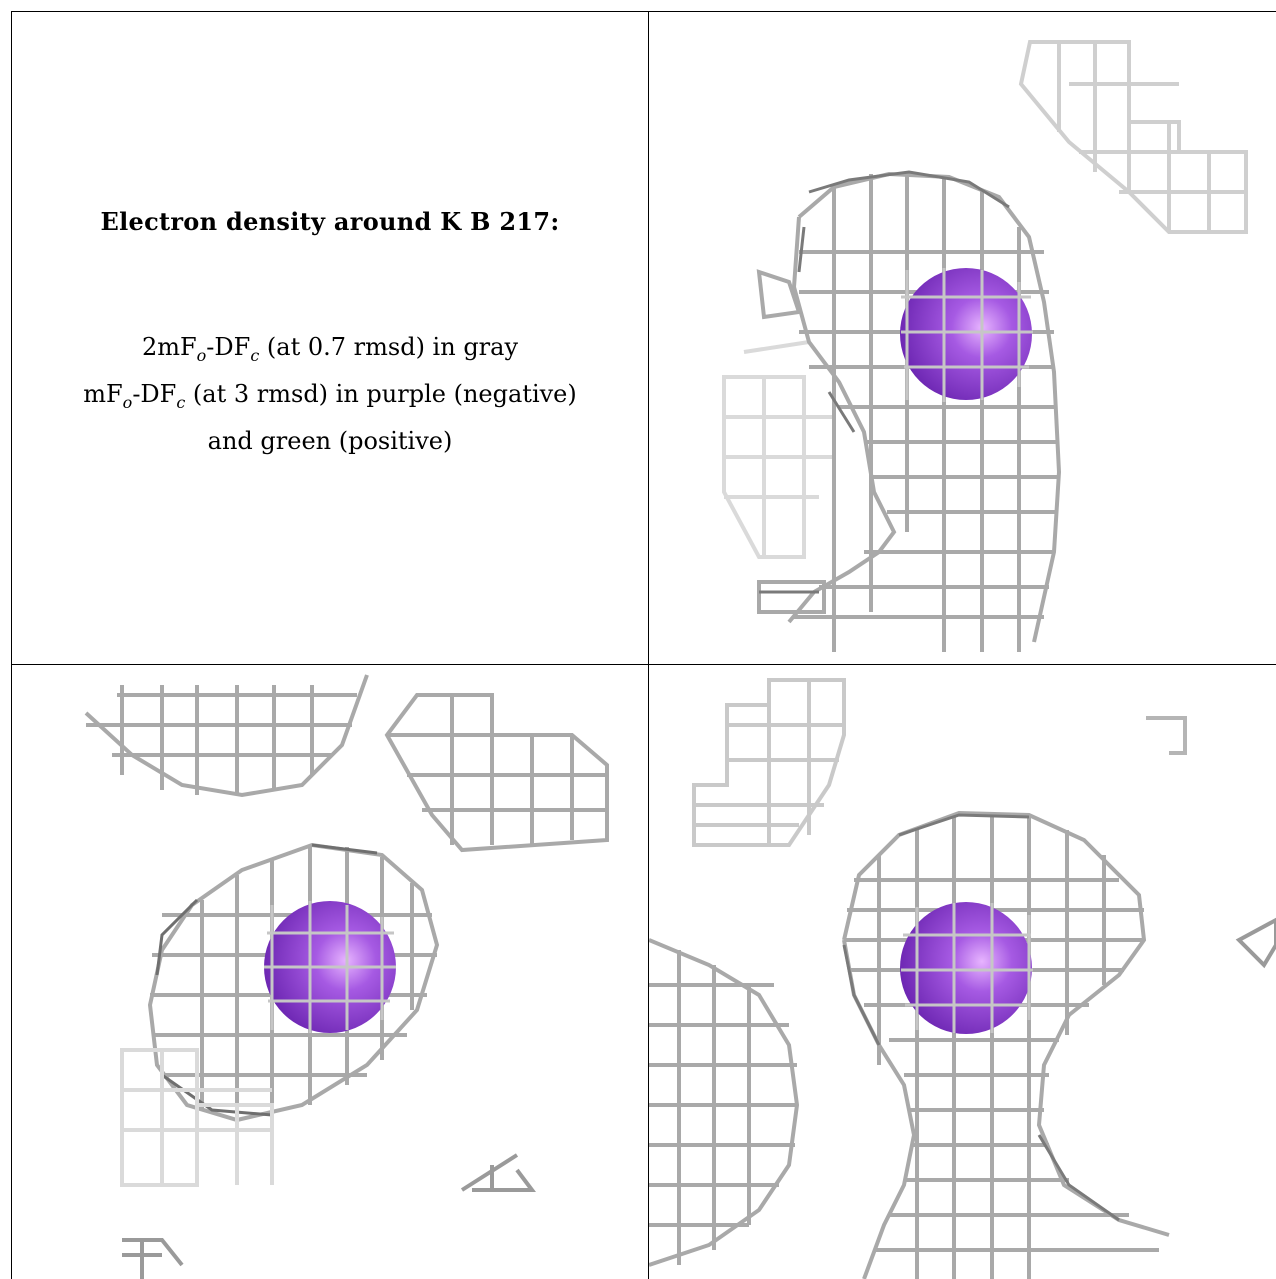 The height and width of the screenshot is (1279, 1276). Describe the element at coordinates (1166, 735) in the screenshot. I see `mesh-corner-fragment` at that location.